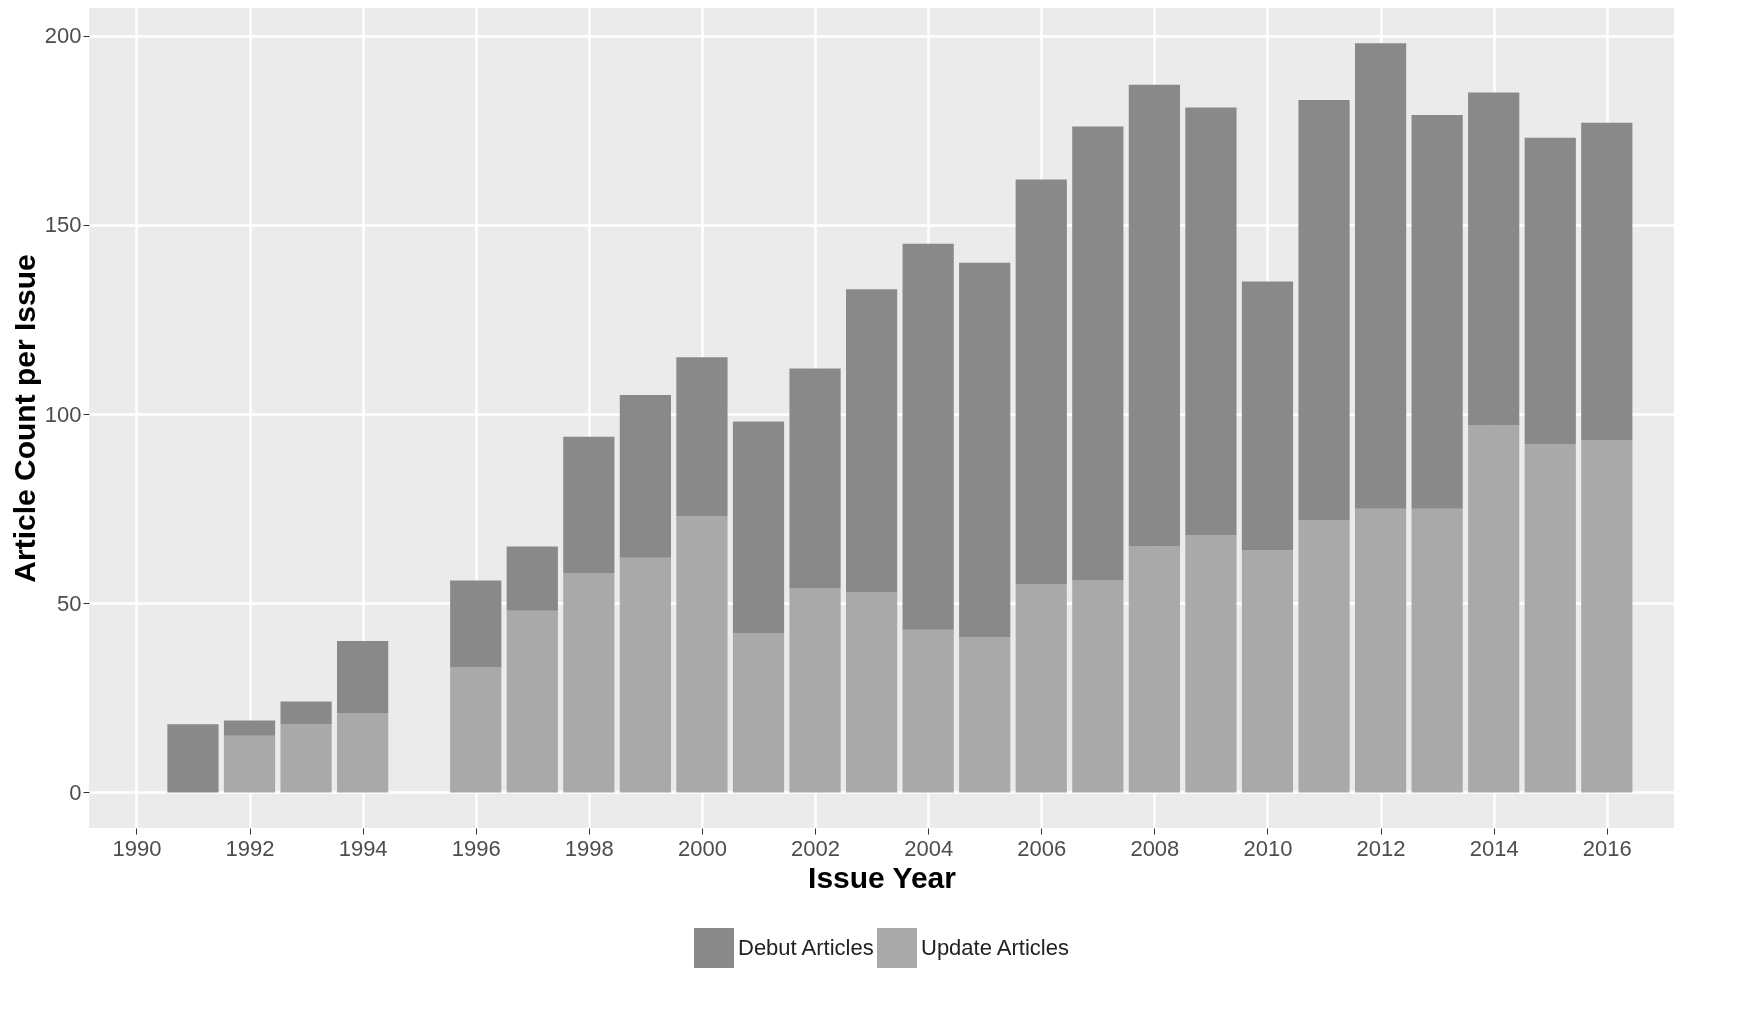 This screenshot has width=1745, height=1009. I want to click on y-tick-label: 100, so click(63, 414).